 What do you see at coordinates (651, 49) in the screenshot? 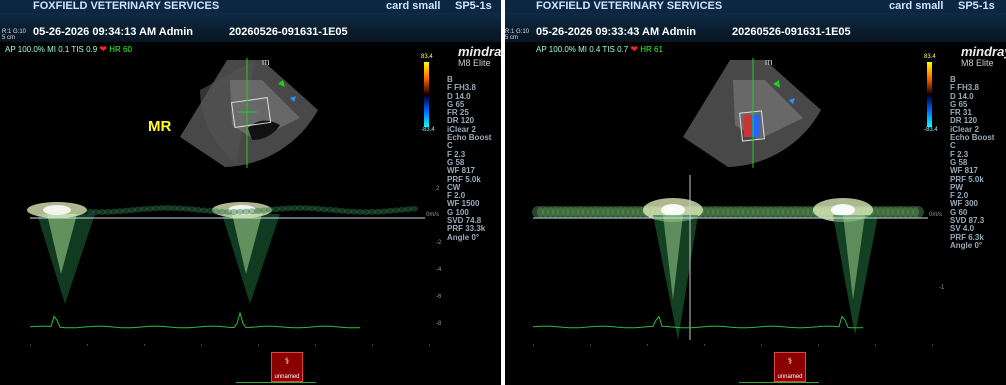
I see `heart-rate: HR 61` at bounding box center [651, 49].